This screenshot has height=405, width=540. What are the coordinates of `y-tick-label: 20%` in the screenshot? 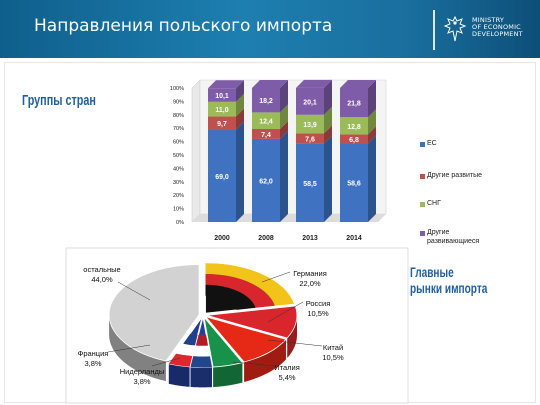 It's located at (178, 196).